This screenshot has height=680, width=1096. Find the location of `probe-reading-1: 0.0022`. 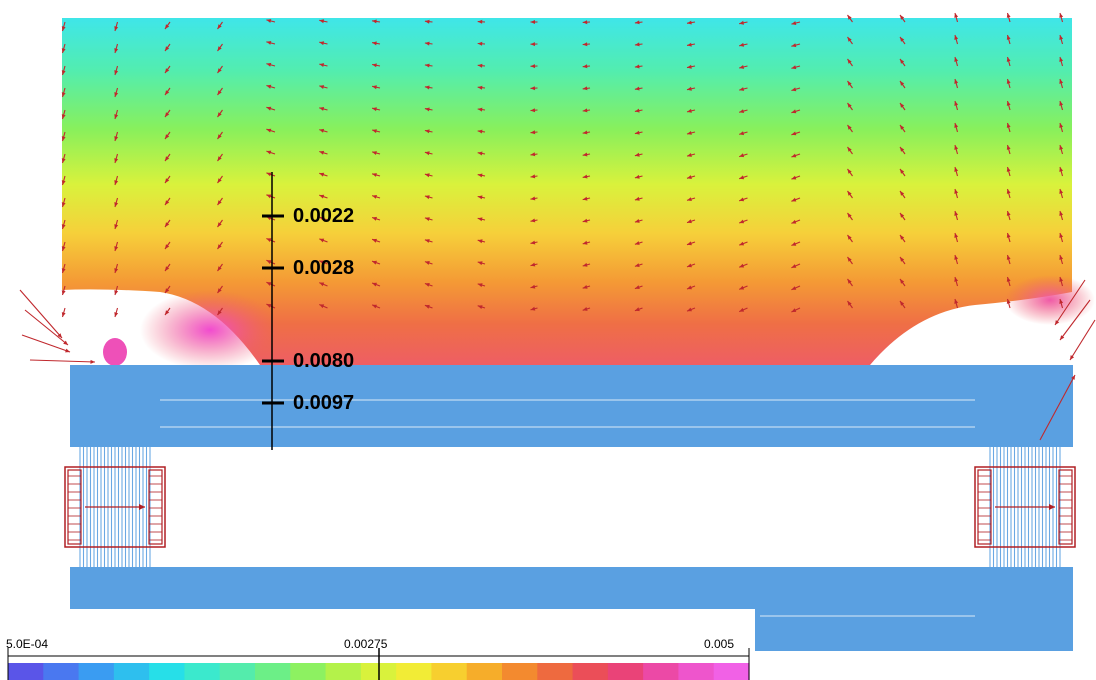

probe-reading-1: 0.0022 is located at coordinates (324, 216).